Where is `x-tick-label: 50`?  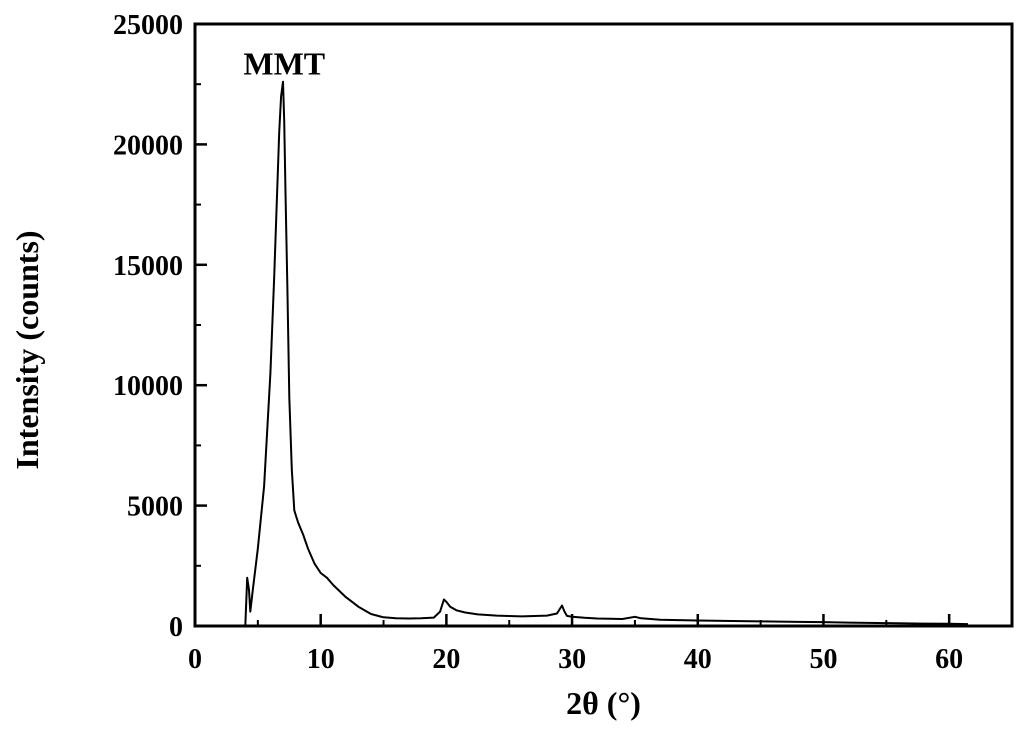 x-tick-label: 50 is located at coordinates (823, 659).